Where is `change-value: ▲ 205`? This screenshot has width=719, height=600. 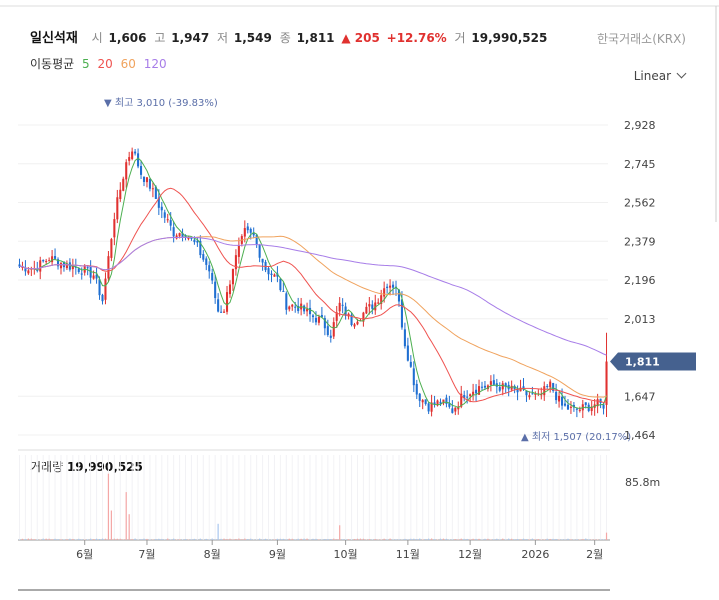 change-value: ▲ 205 is located at coordinates (360, 38).